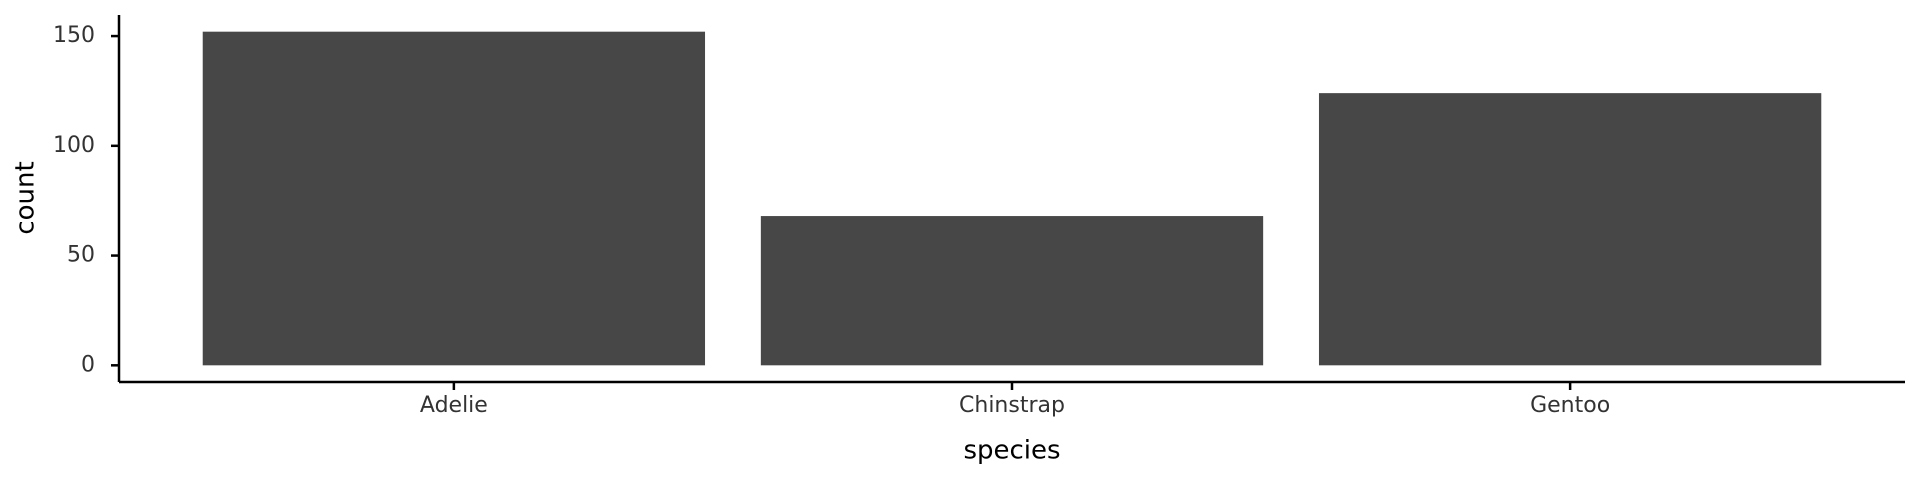 The width and height of the screenshot is (1920, 480). I want to click on x-tick-label: Gentoo, so click(1570, 405).